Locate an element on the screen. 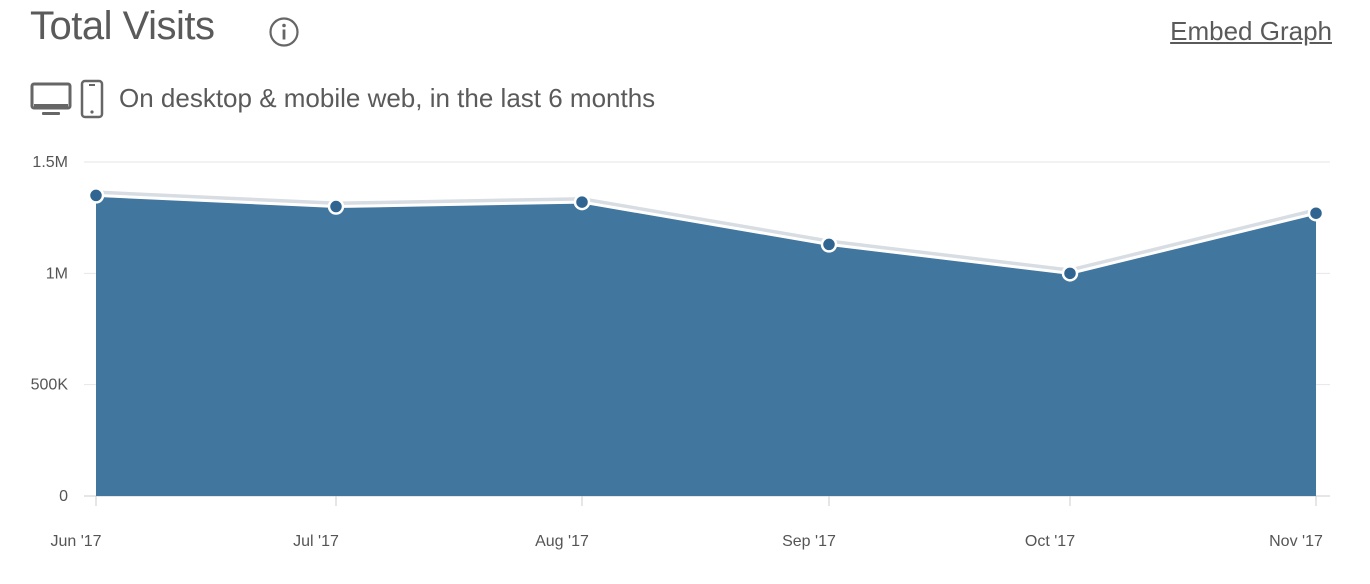  y-tick-label: 0 is located at coordinates (63, 496).